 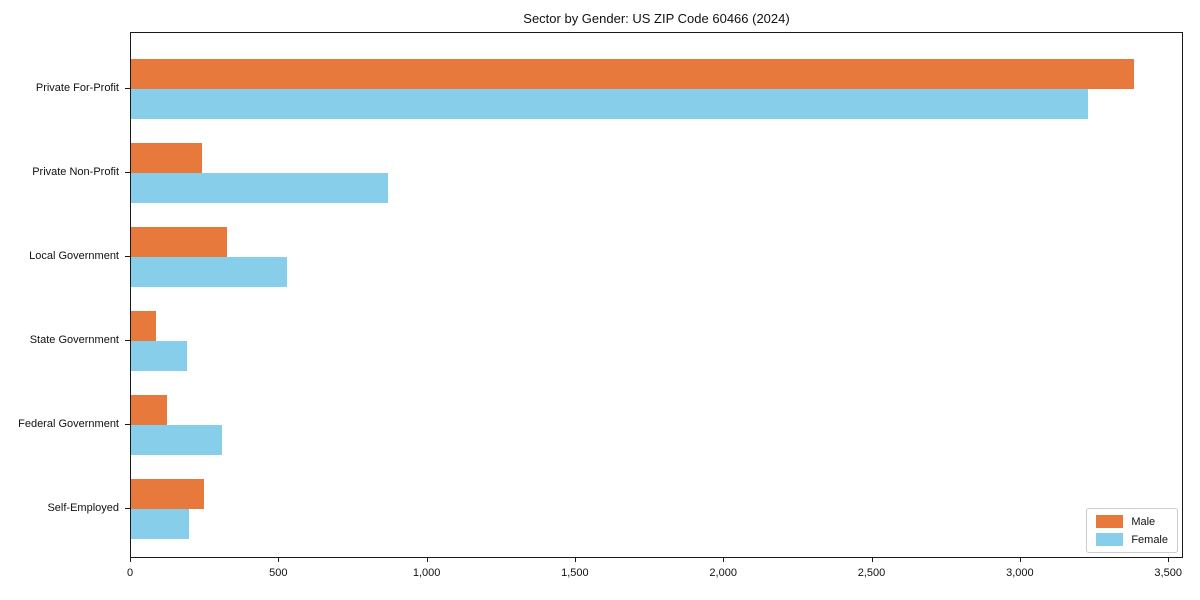 What do you see at coordinates (1149, 539) in the screenshot?
I see `legend-label-female: Female` at bounding box center [1149, 539].